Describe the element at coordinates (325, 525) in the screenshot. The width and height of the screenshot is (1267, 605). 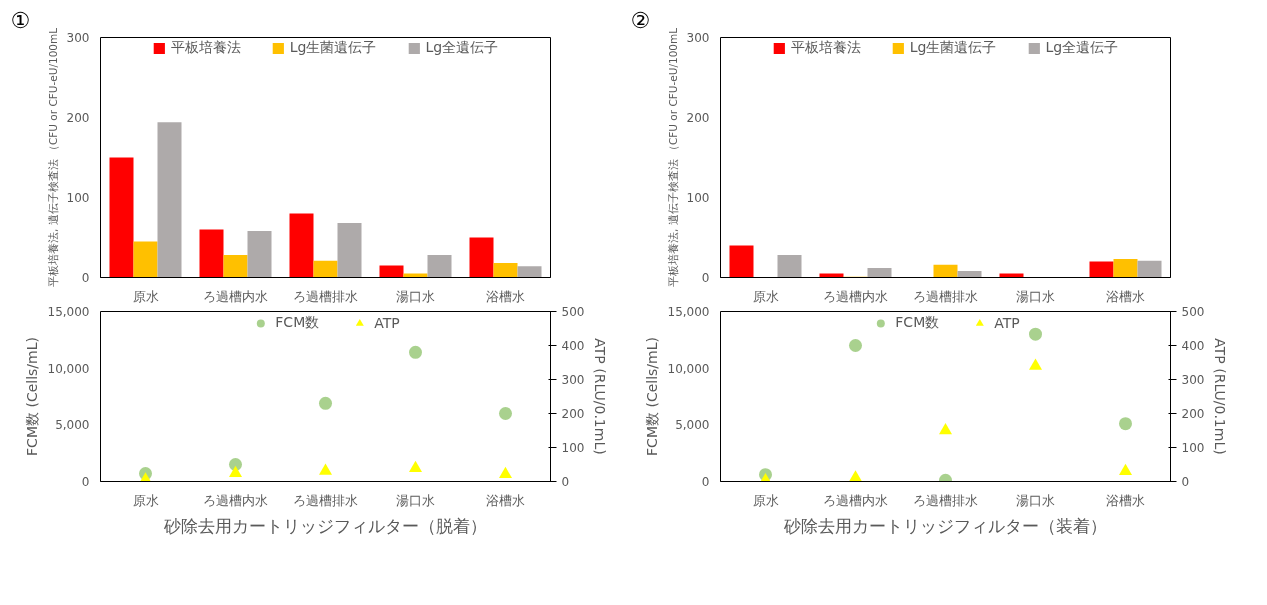
I see `x-axis-title: 砂除去用カートリッジフィルター（脱着）` at that location.